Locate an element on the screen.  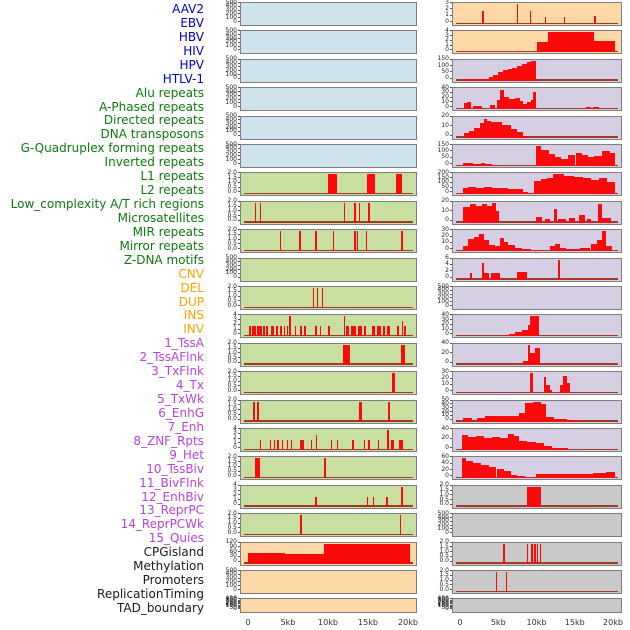
y-tick-label: 30 is located at coordinates (445, 319).